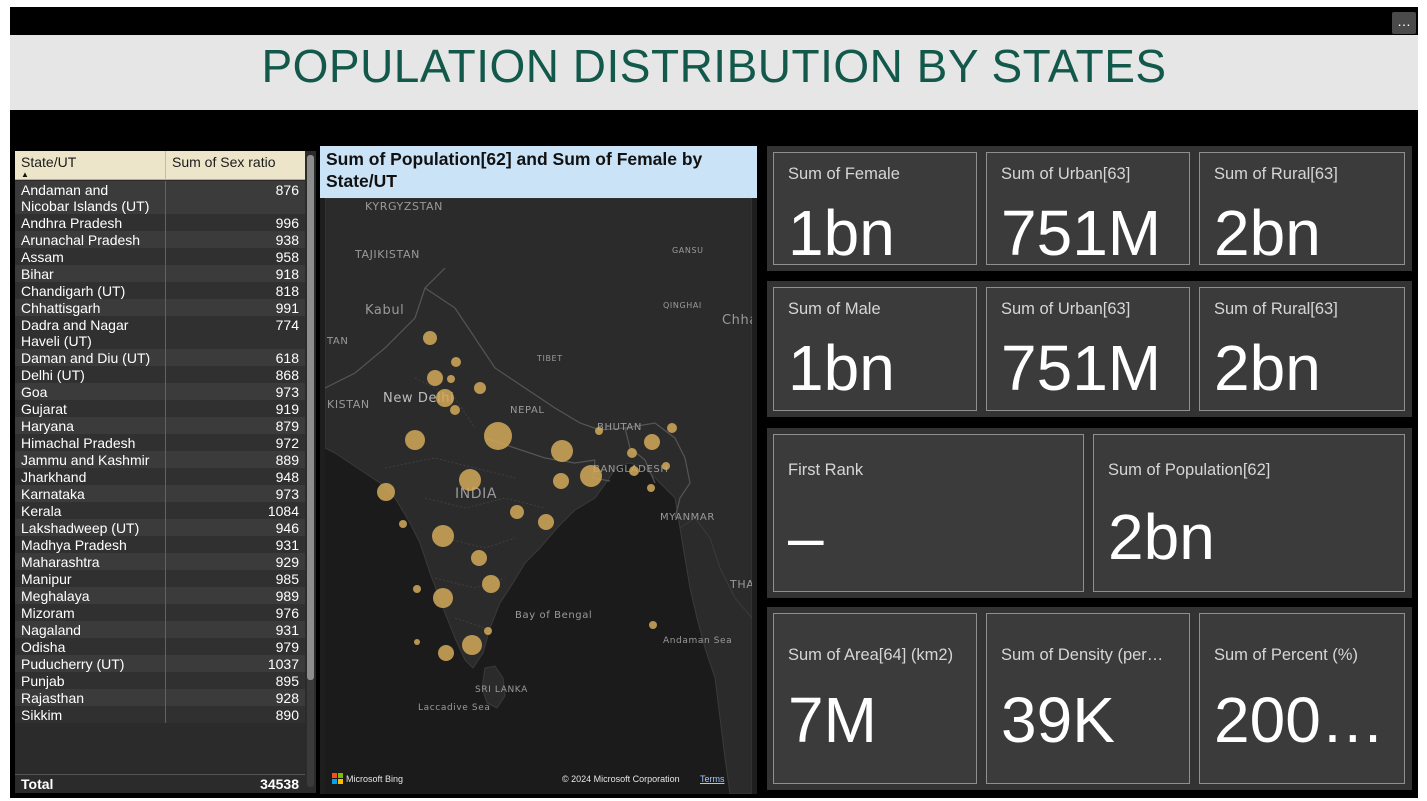  What do you see at coordinates (712, 779) in the screenshot?
I see `map-terms-link: Terms` at bounding box center [712, 779].